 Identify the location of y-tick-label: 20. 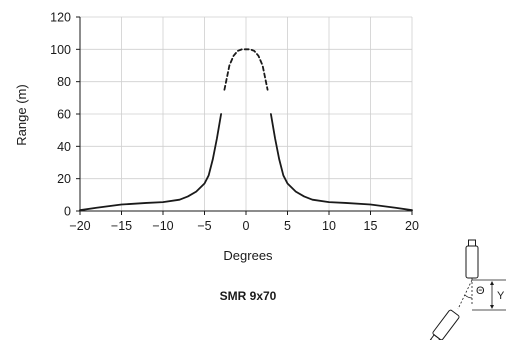
(64, 179).